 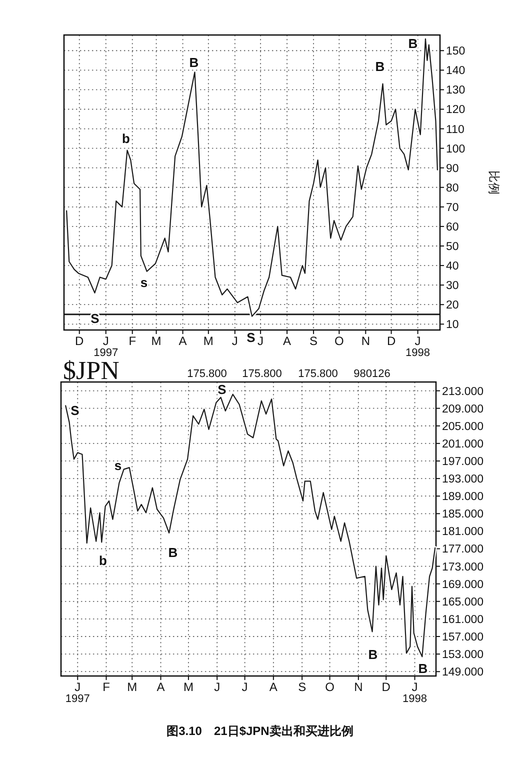 What do you see at coordinates (463, 444) in the screenshot?
I see `y-tick-label: 201.000` at bounding box center [463, 444].